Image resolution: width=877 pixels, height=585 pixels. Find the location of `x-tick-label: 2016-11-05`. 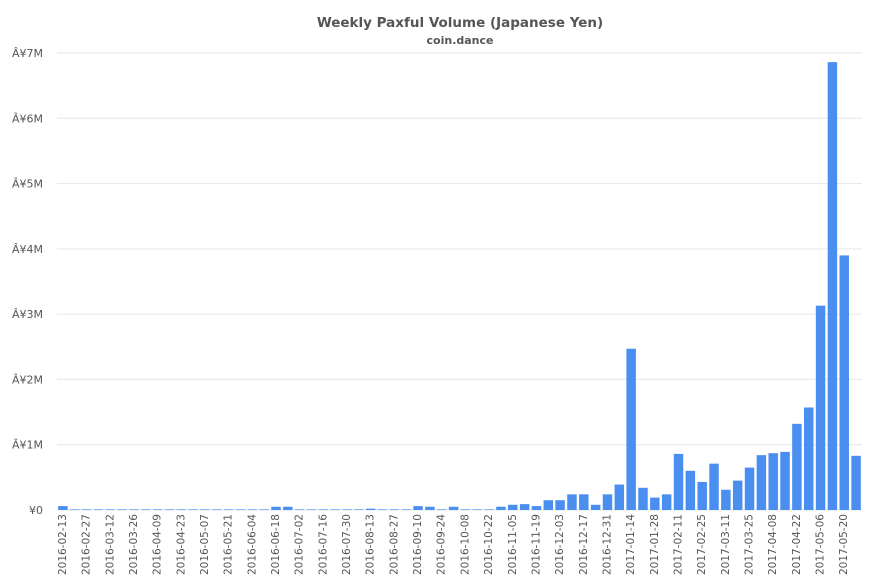

x-tick-label: 2016-11-05 is located at coordinates (513, 544).